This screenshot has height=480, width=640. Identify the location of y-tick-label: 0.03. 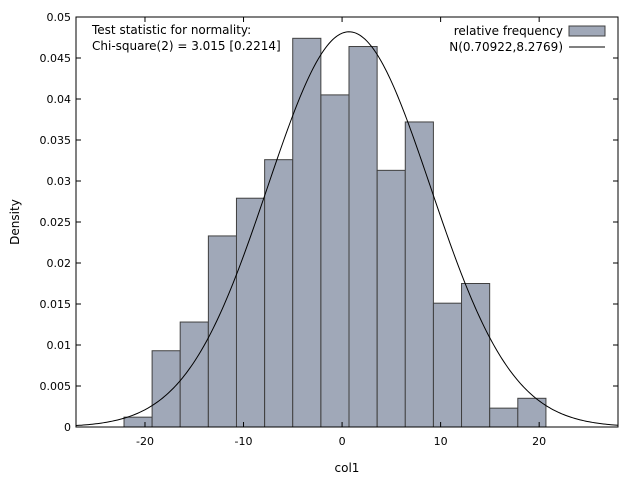
(59, 181).